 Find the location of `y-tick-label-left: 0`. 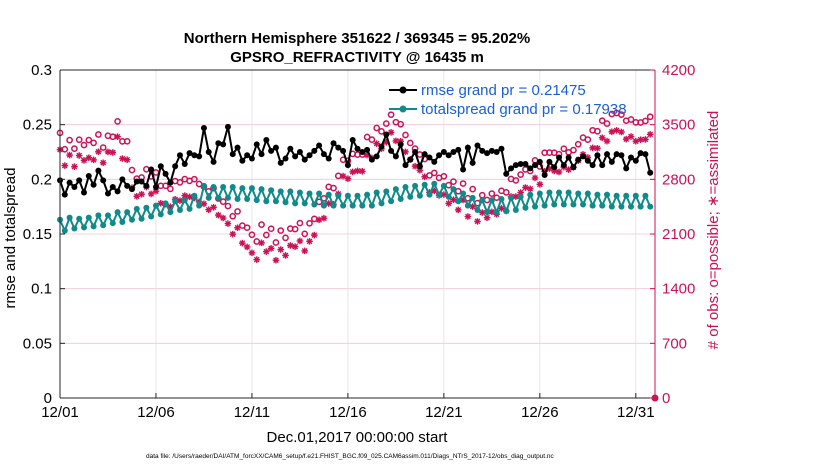

y-tick-label-left: 0 is located at coordinates (48, 398).